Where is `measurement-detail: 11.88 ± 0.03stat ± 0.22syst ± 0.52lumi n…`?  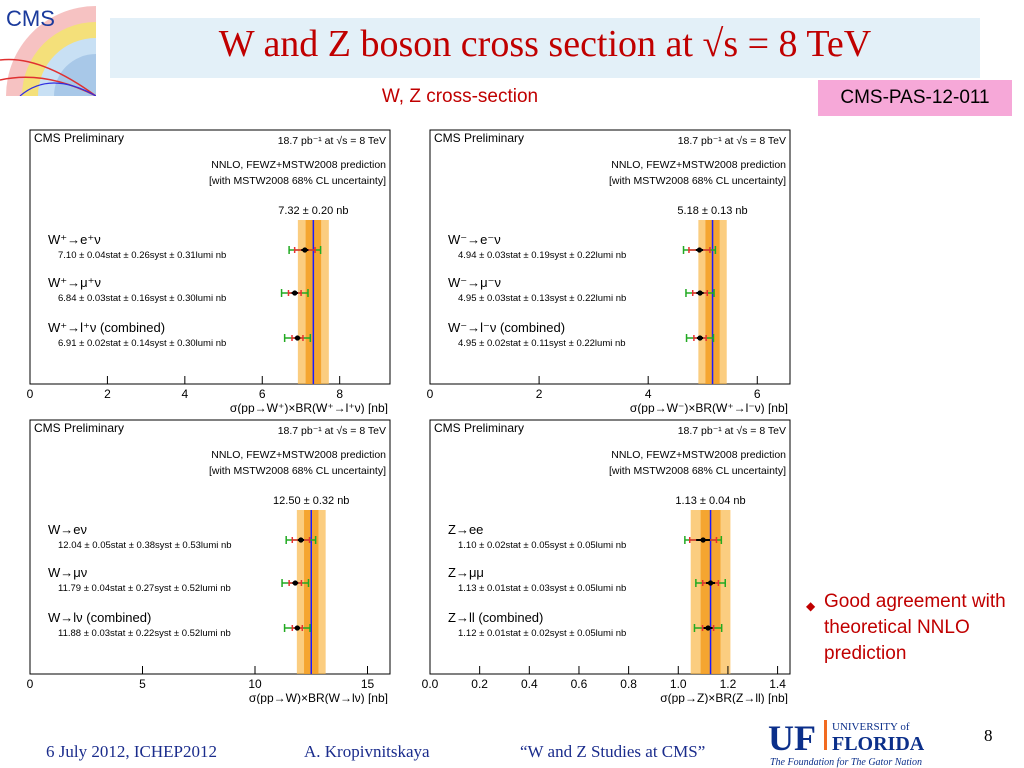
measurement-detail: 11.88 ± 0.03stat ± 0.22syst ± 0.52lumi n… is located at coordinates (144, 633).